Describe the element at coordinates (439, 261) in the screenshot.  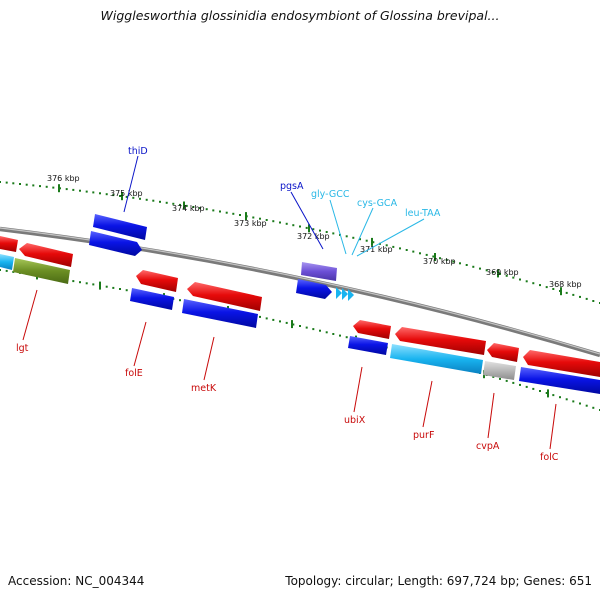
I see `tick-label-370: 370 kbp` at that location.